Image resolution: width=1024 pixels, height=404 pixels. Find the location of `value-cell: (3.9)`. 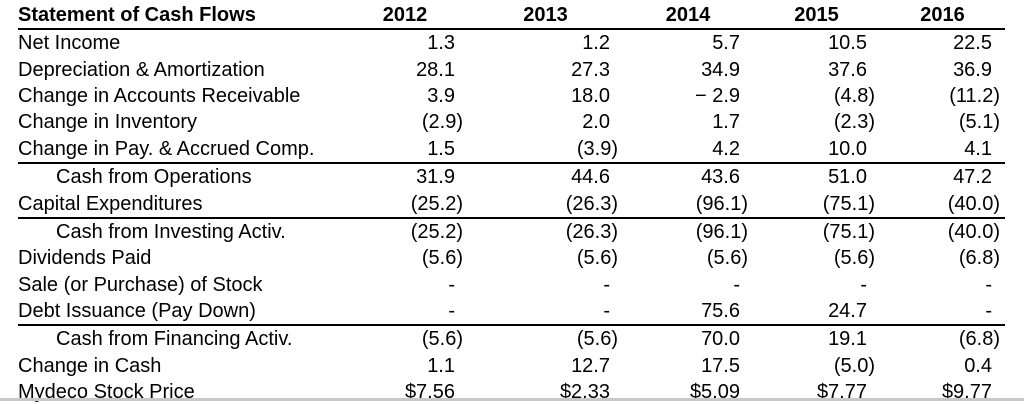

value-cell: (3.9) is located at coordinates (597, 148).